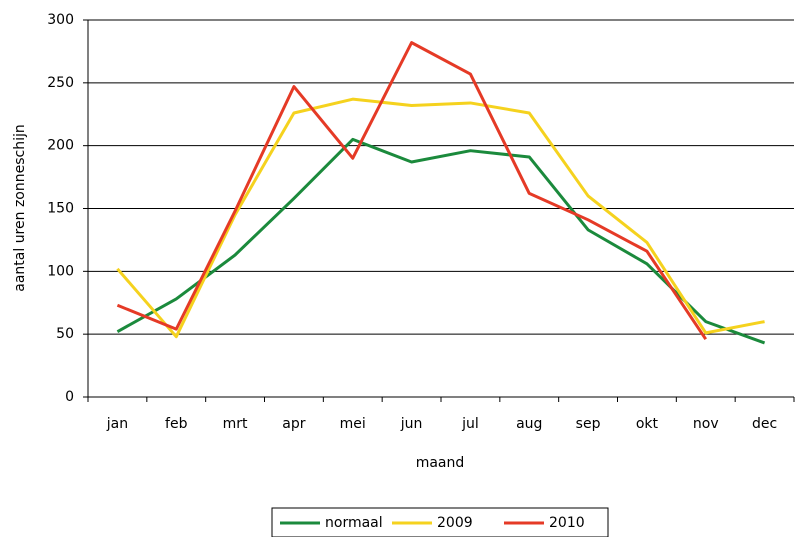 The image size is (796, 541). What do you see at coordinates (60, 146) in the screenshot?
I see `y-tick-label: 200` at bounding box center [60, 146].